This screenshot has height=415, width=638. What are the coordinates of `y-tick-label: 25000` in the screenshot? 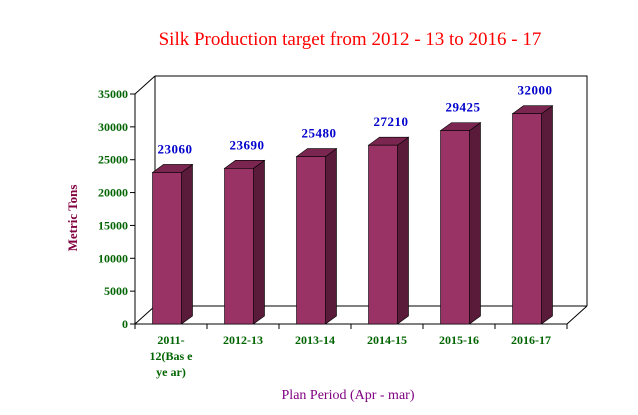 It's located at (113, 160).